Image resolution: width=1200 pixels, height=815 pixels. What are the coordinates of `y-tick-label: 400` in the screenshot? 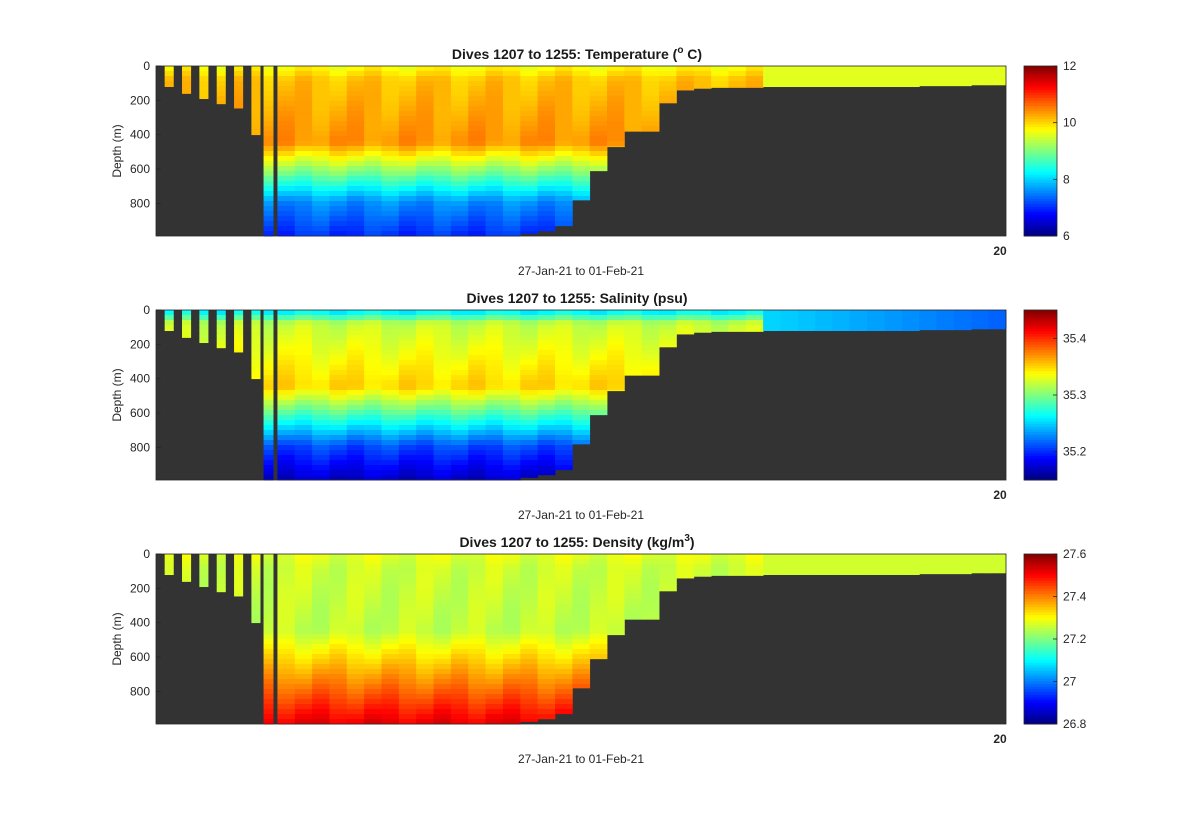 It's located at (140, 379).